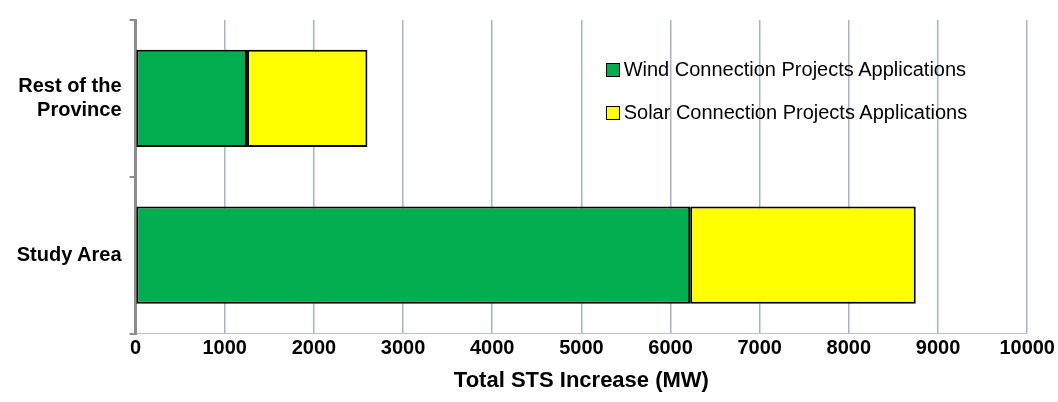  Describe the element at coordinates (759, 347) in the screenshot. I see `x-tick-label: 7000` at that location.